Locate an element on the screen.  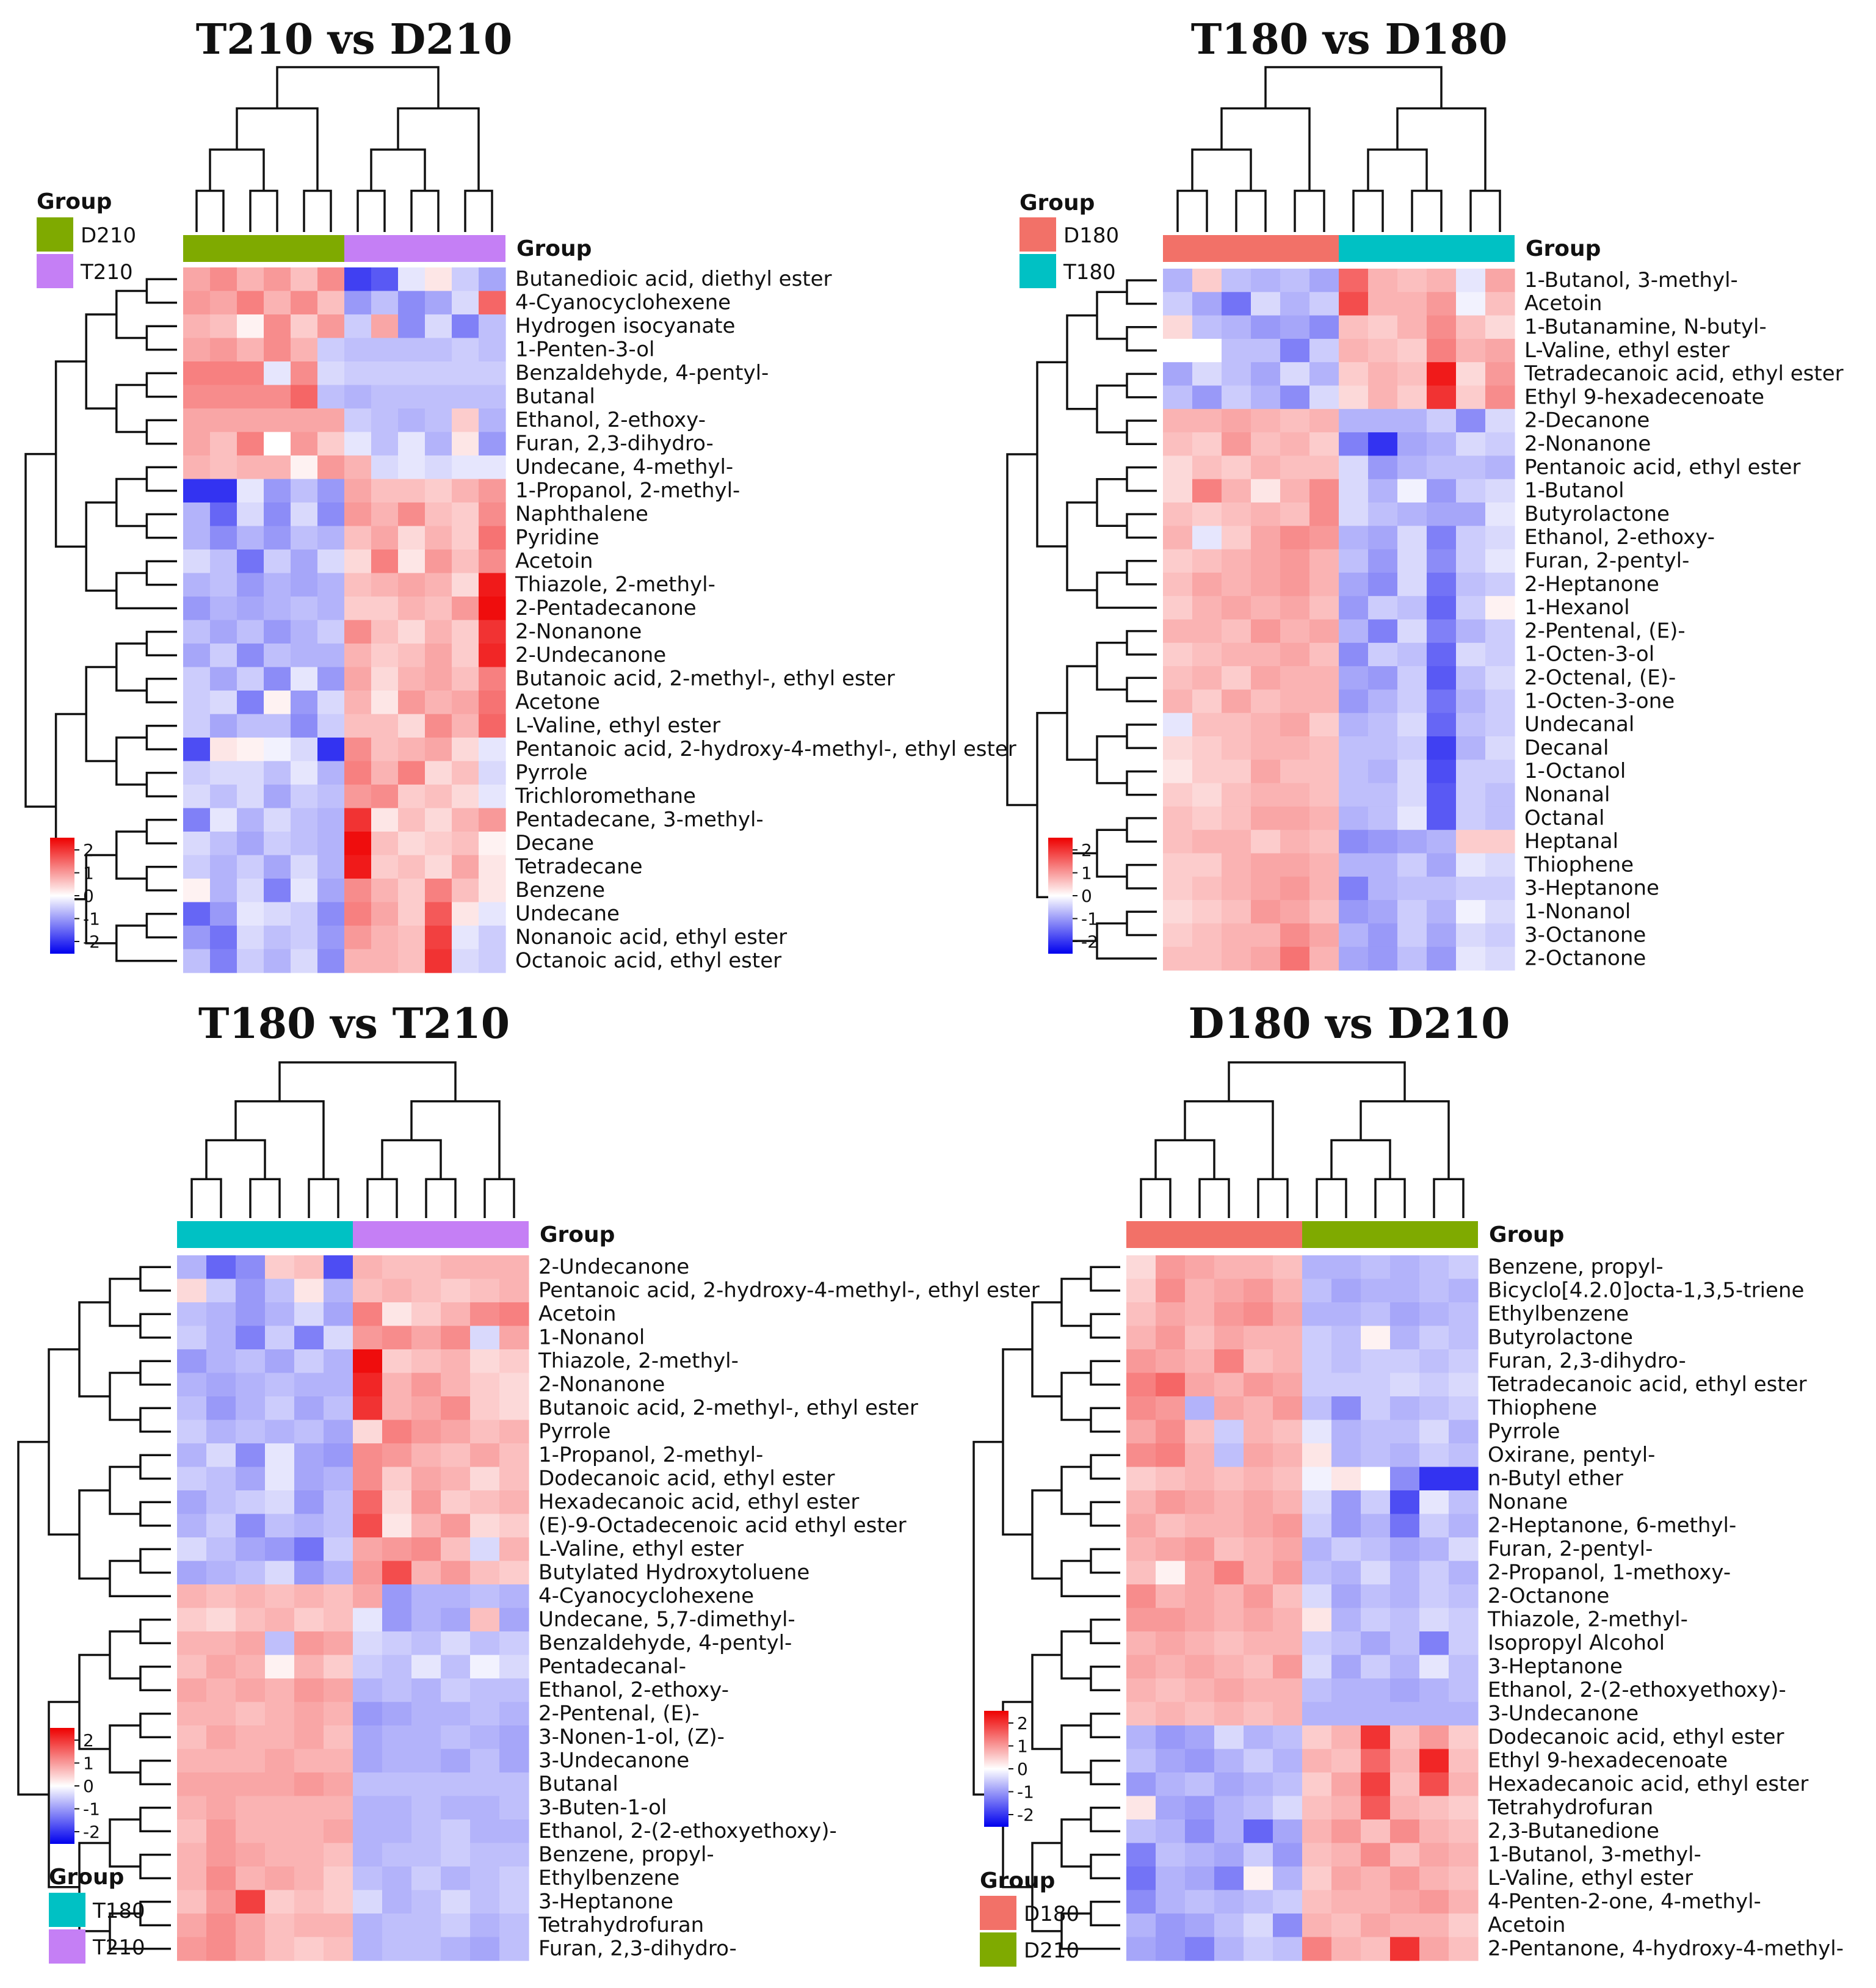
row-label-3-buten-1-ol: 3-Buten-1-ol is located at coordinates (602, 1808).